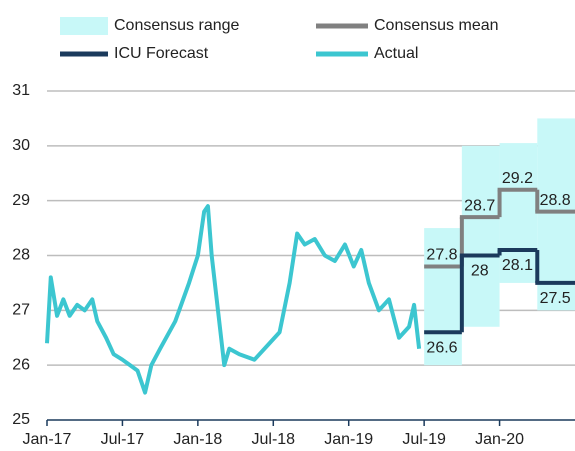 The height and width of the screenshot is (451, 575). I want to click on data-label: 26.6, so click(441, 347).